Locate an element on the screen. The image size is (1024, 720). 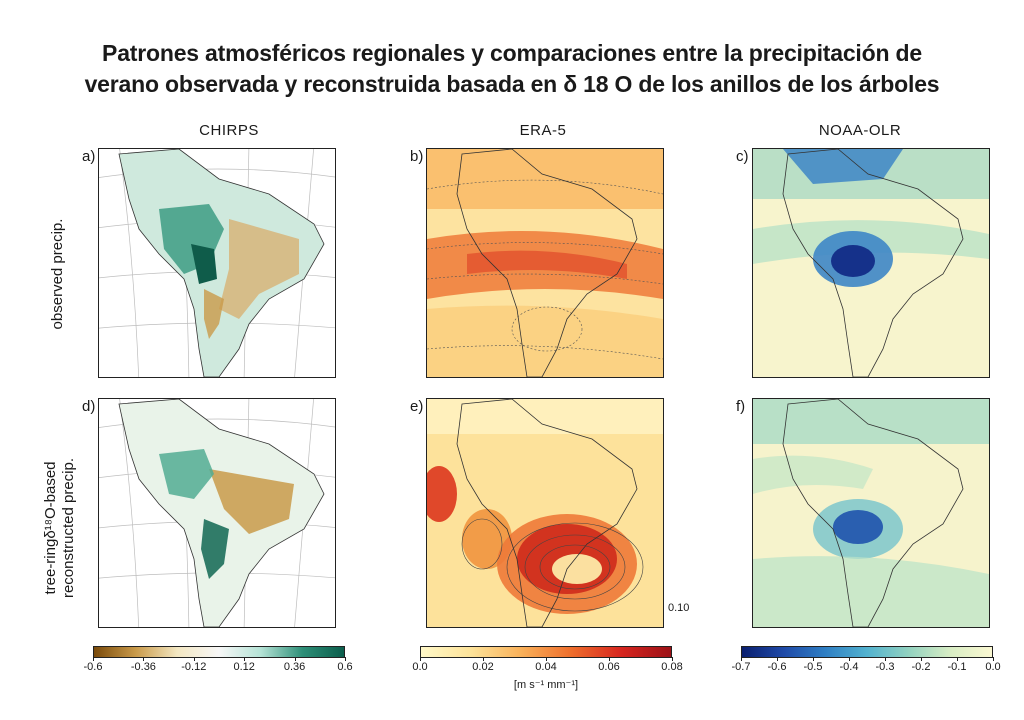
column-title-era5: ERA-5 is located at coordinates (543, 130).